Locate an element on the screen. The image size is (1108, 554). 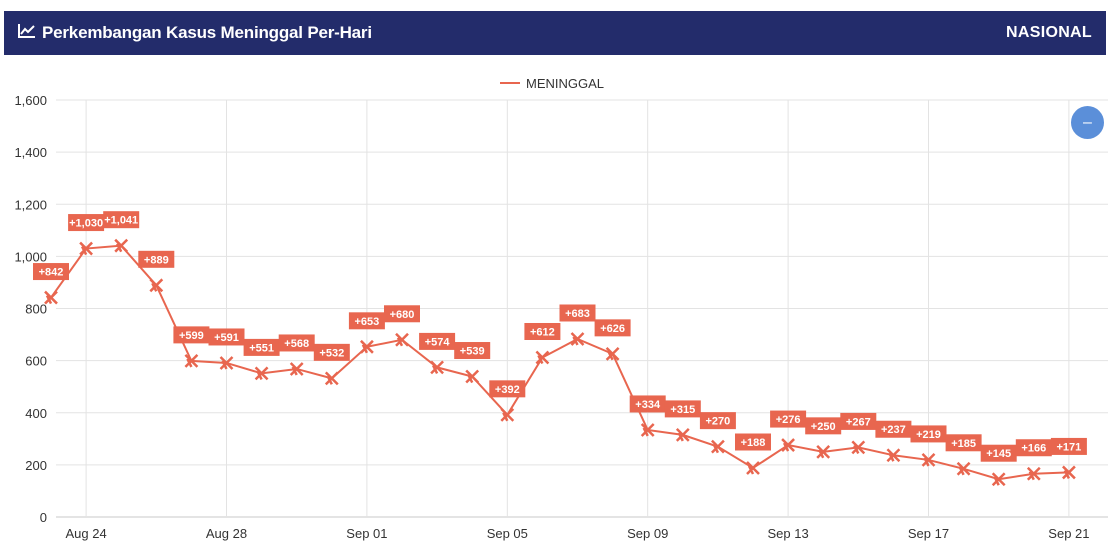
data-label: +267 is located at coordinates (858, 422).